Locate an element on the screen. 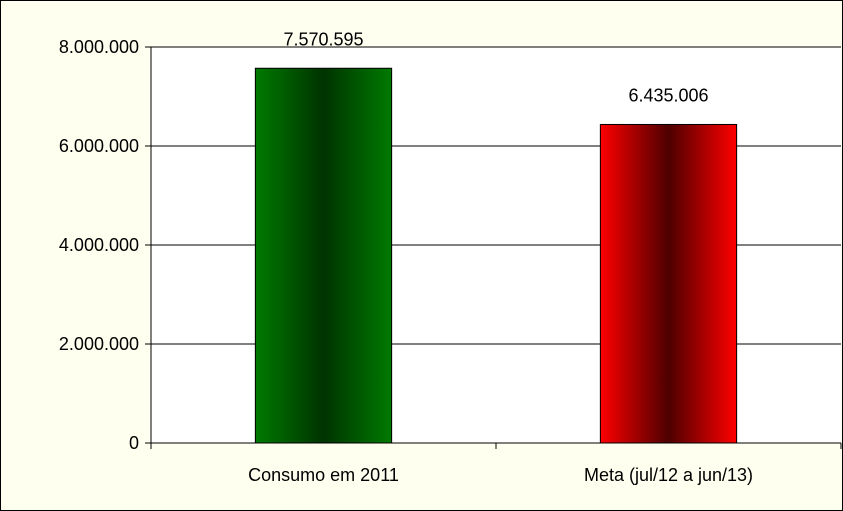  bar-value-label: 6.435.006 is located at coordinates (668, 95).